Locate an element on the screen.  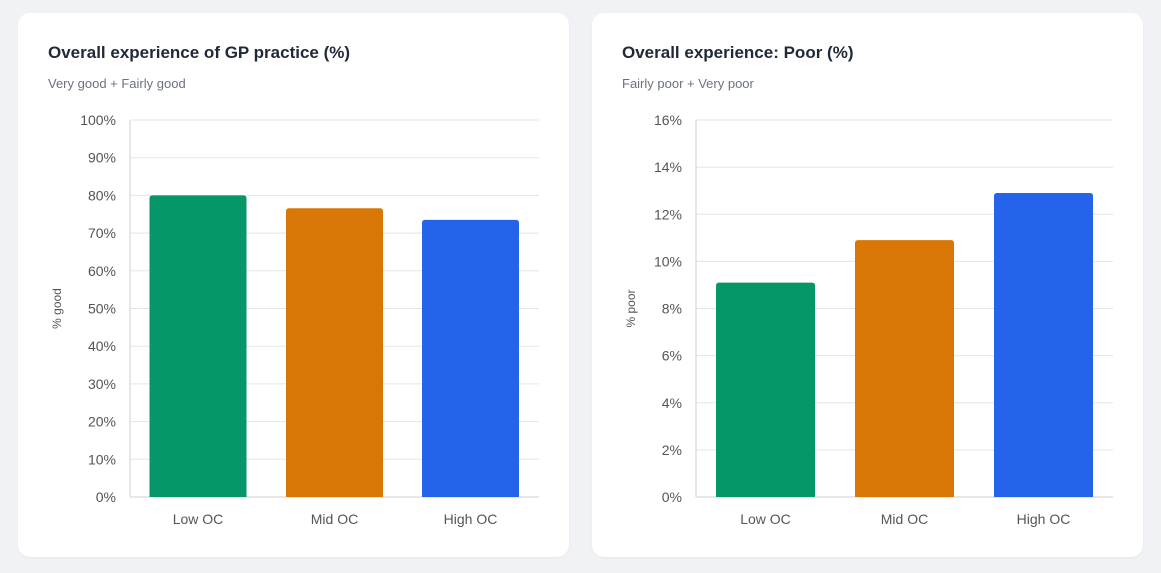
y-tick-label: 70% is located at coordinates (102, 233).